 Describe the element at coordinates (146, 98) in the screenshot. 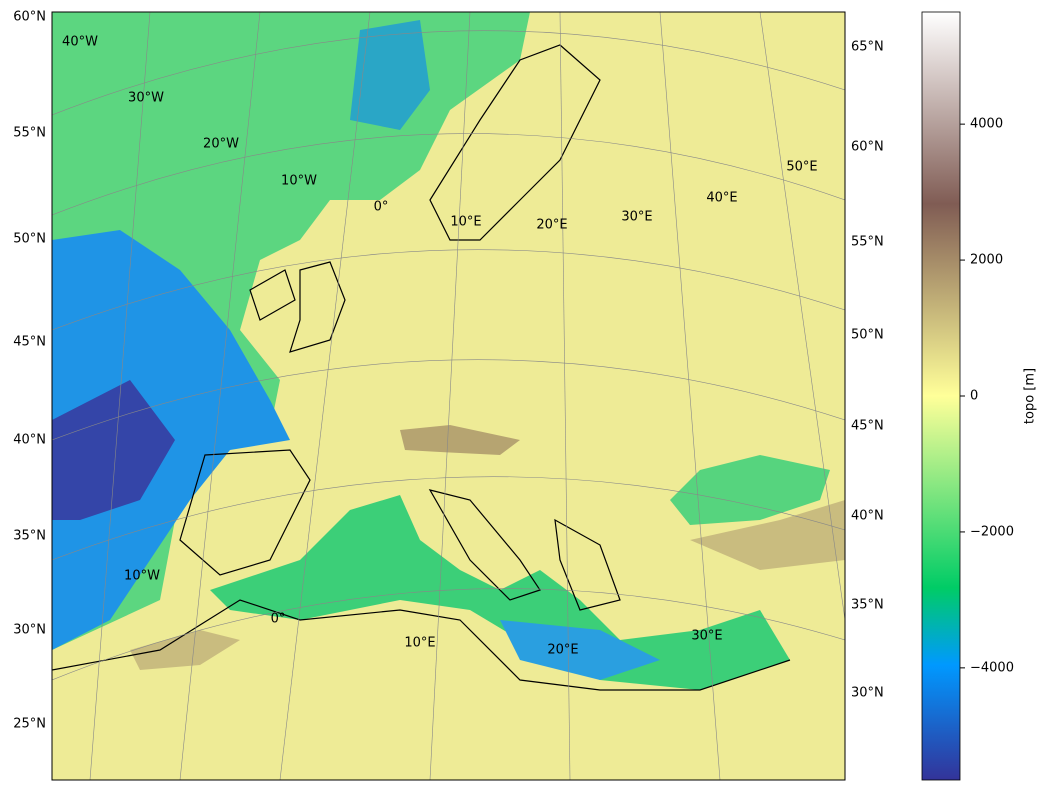

I see `lon-label: 30°W` at that location.